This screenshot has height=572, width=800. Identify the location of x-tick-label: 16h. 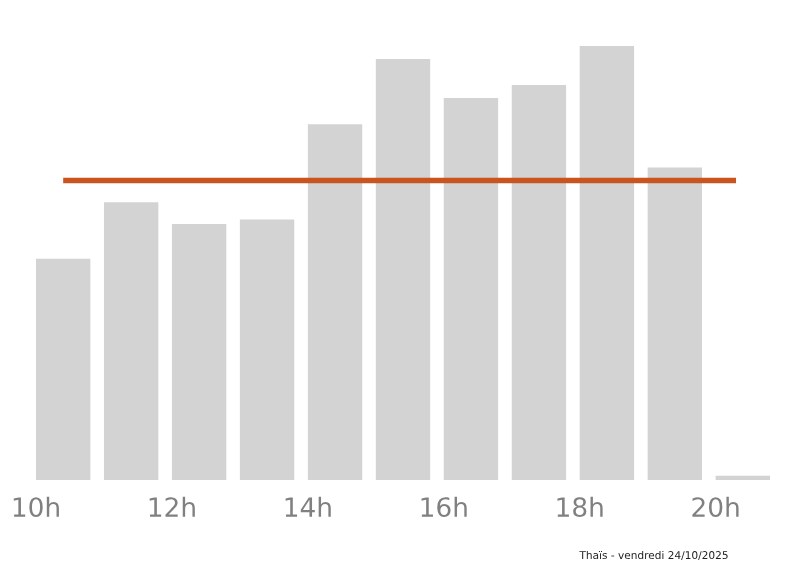
(444, 507).